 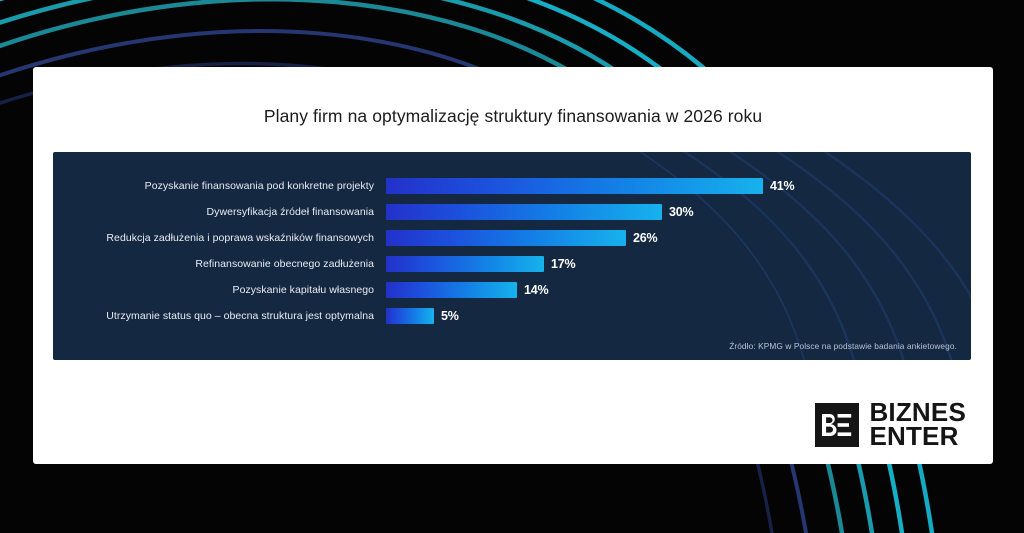 What do you see at coordinates (681, 211) in the screenshot?
I see `bar-value-label: 30%` at bounding box center [681, 211].